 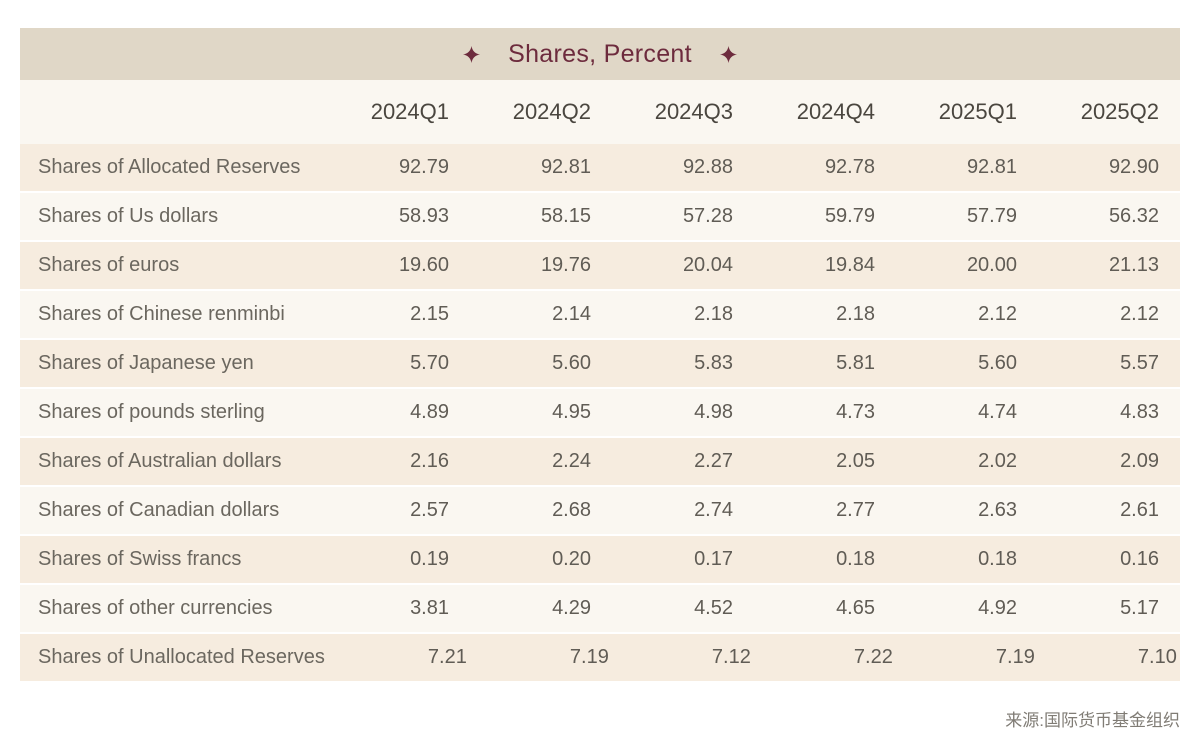 I want to click on cell-value: 58.93, so click(x=423, y=216).